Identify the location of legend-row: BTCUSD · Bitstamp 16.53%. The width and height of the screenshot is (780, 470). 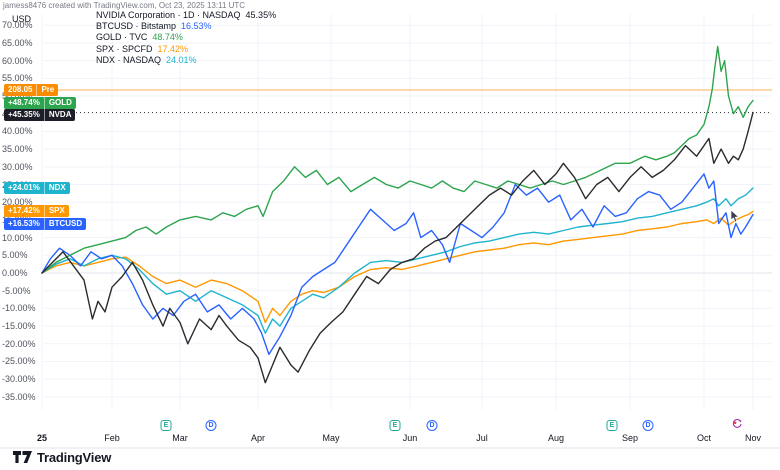
(186, 26).